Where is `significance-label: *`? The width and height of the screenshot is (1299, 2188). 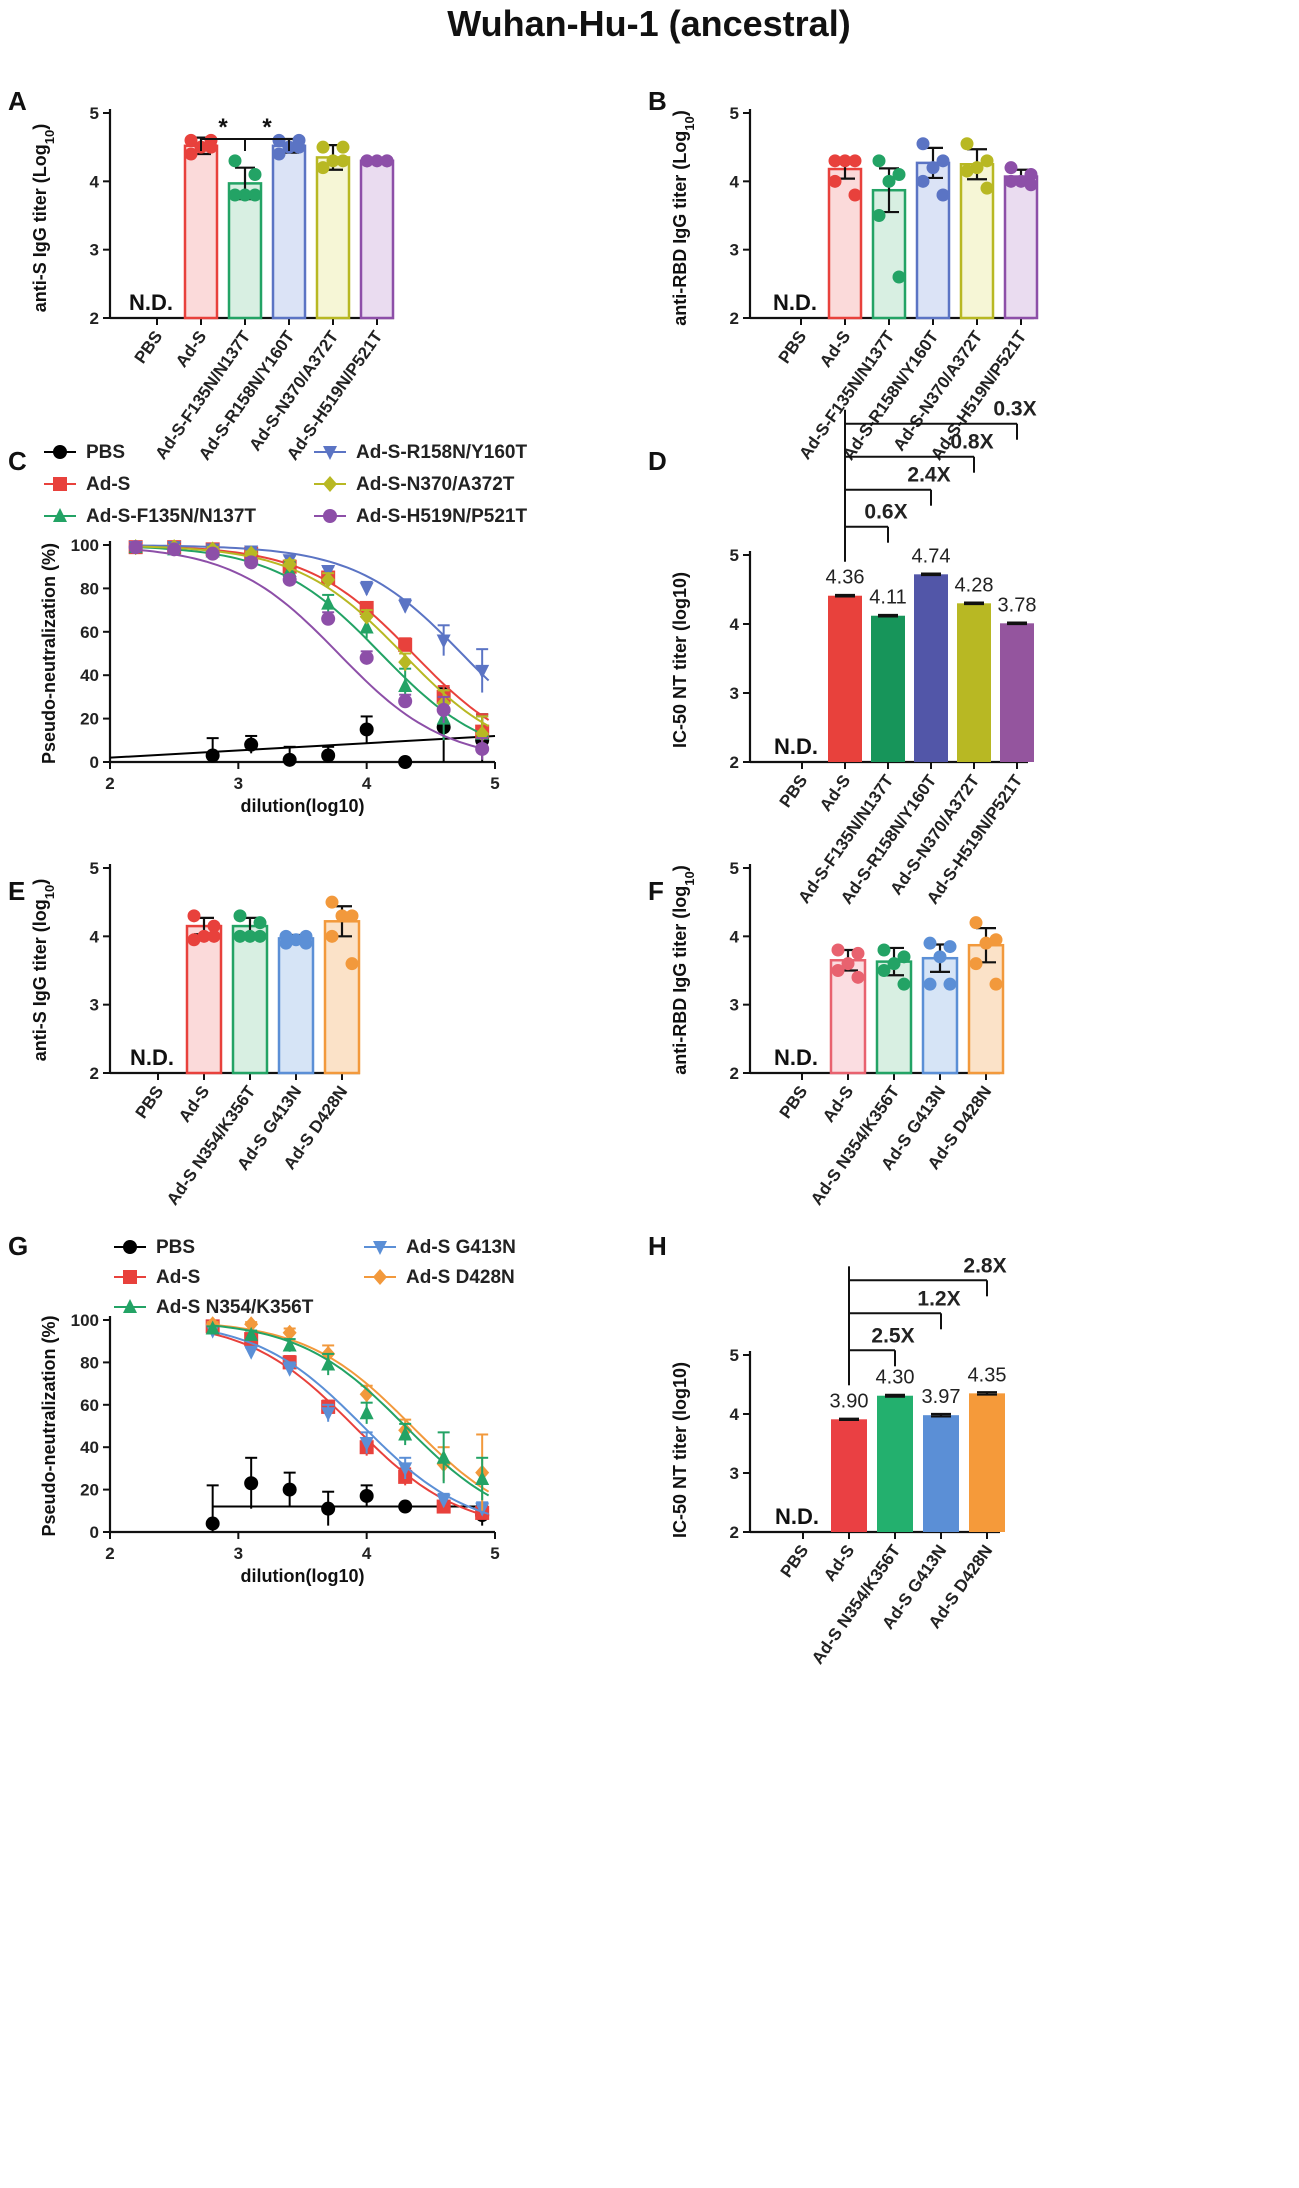
significance-label: * is located at coordinates (223, 127).